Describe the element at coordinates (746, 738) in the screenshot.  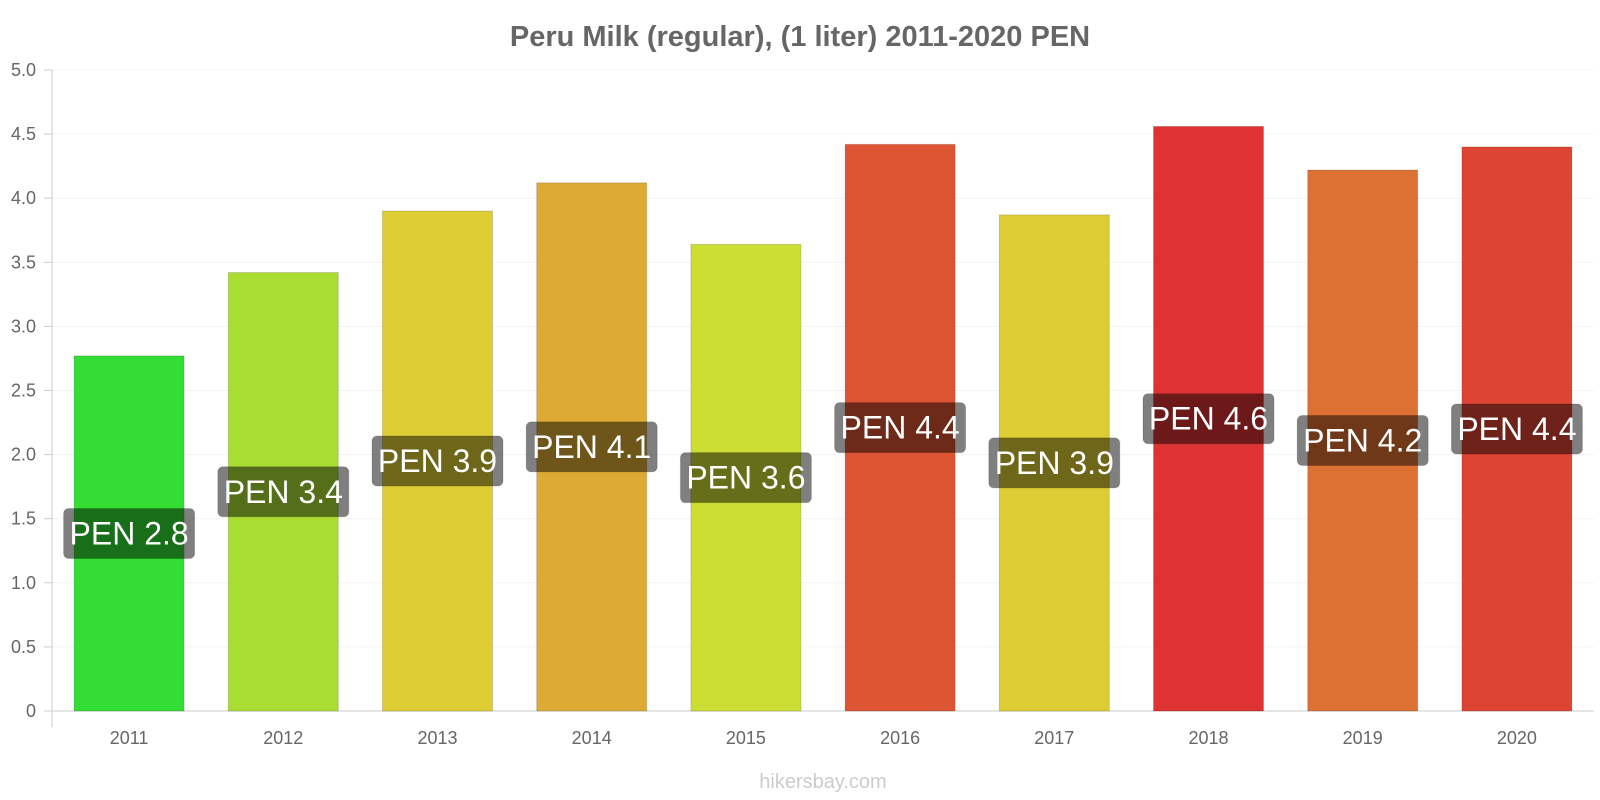
I see `x-tick-label: 2015` at that location.